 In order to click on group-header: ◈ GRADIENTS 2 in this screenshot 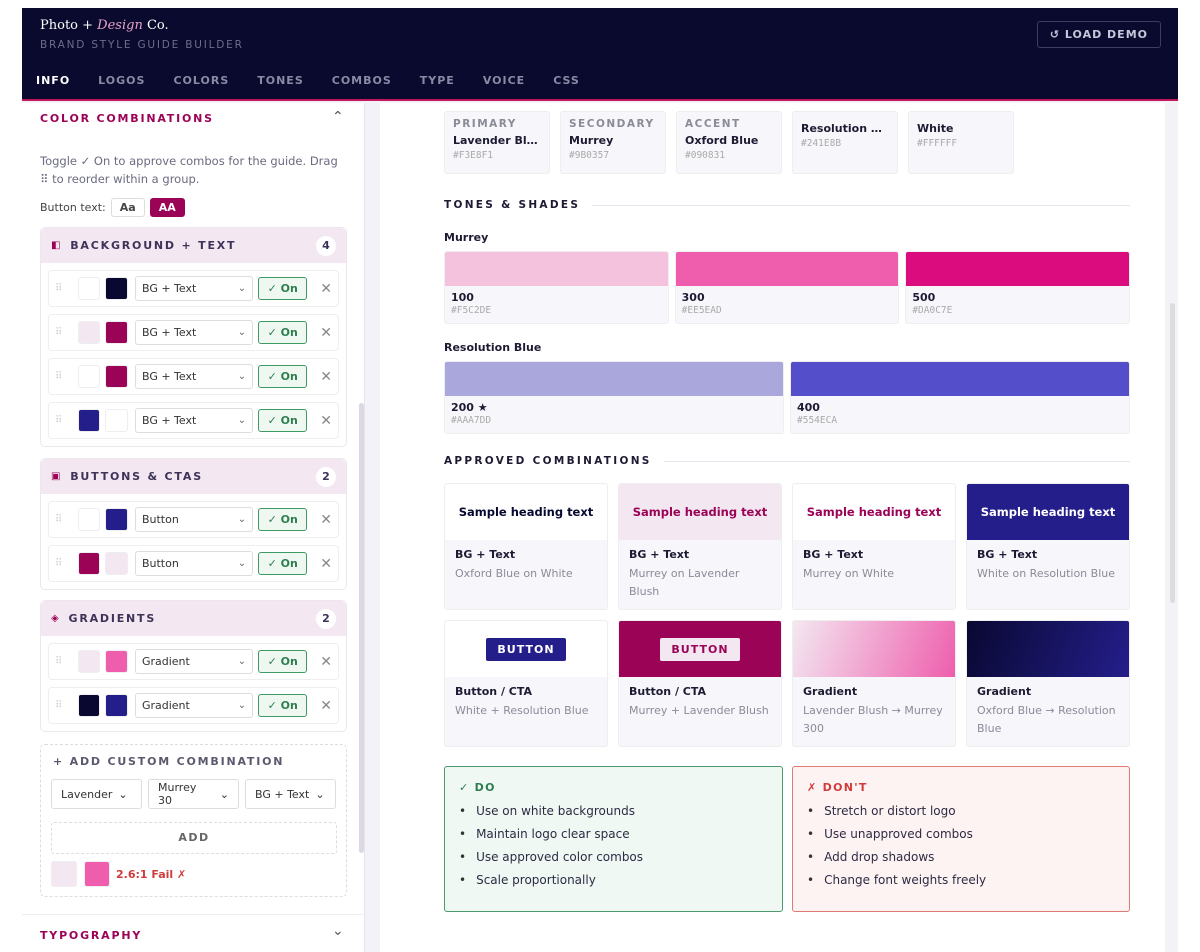, I will do `click(193, 618)`.